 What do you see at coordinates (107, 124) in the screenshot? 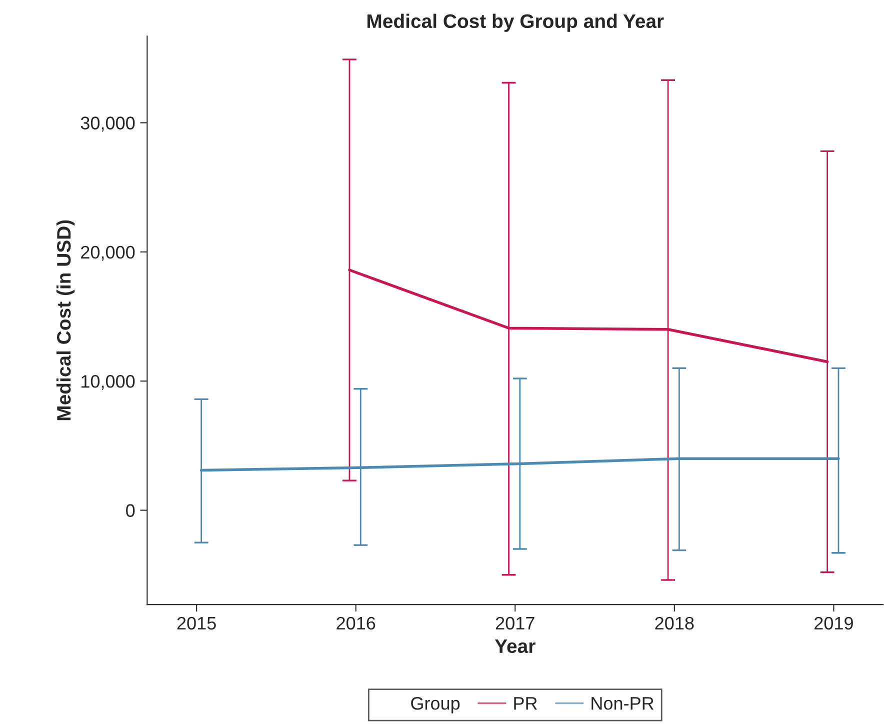
I see `y-tick-label: 30,000` at bounding box center [107, 124].